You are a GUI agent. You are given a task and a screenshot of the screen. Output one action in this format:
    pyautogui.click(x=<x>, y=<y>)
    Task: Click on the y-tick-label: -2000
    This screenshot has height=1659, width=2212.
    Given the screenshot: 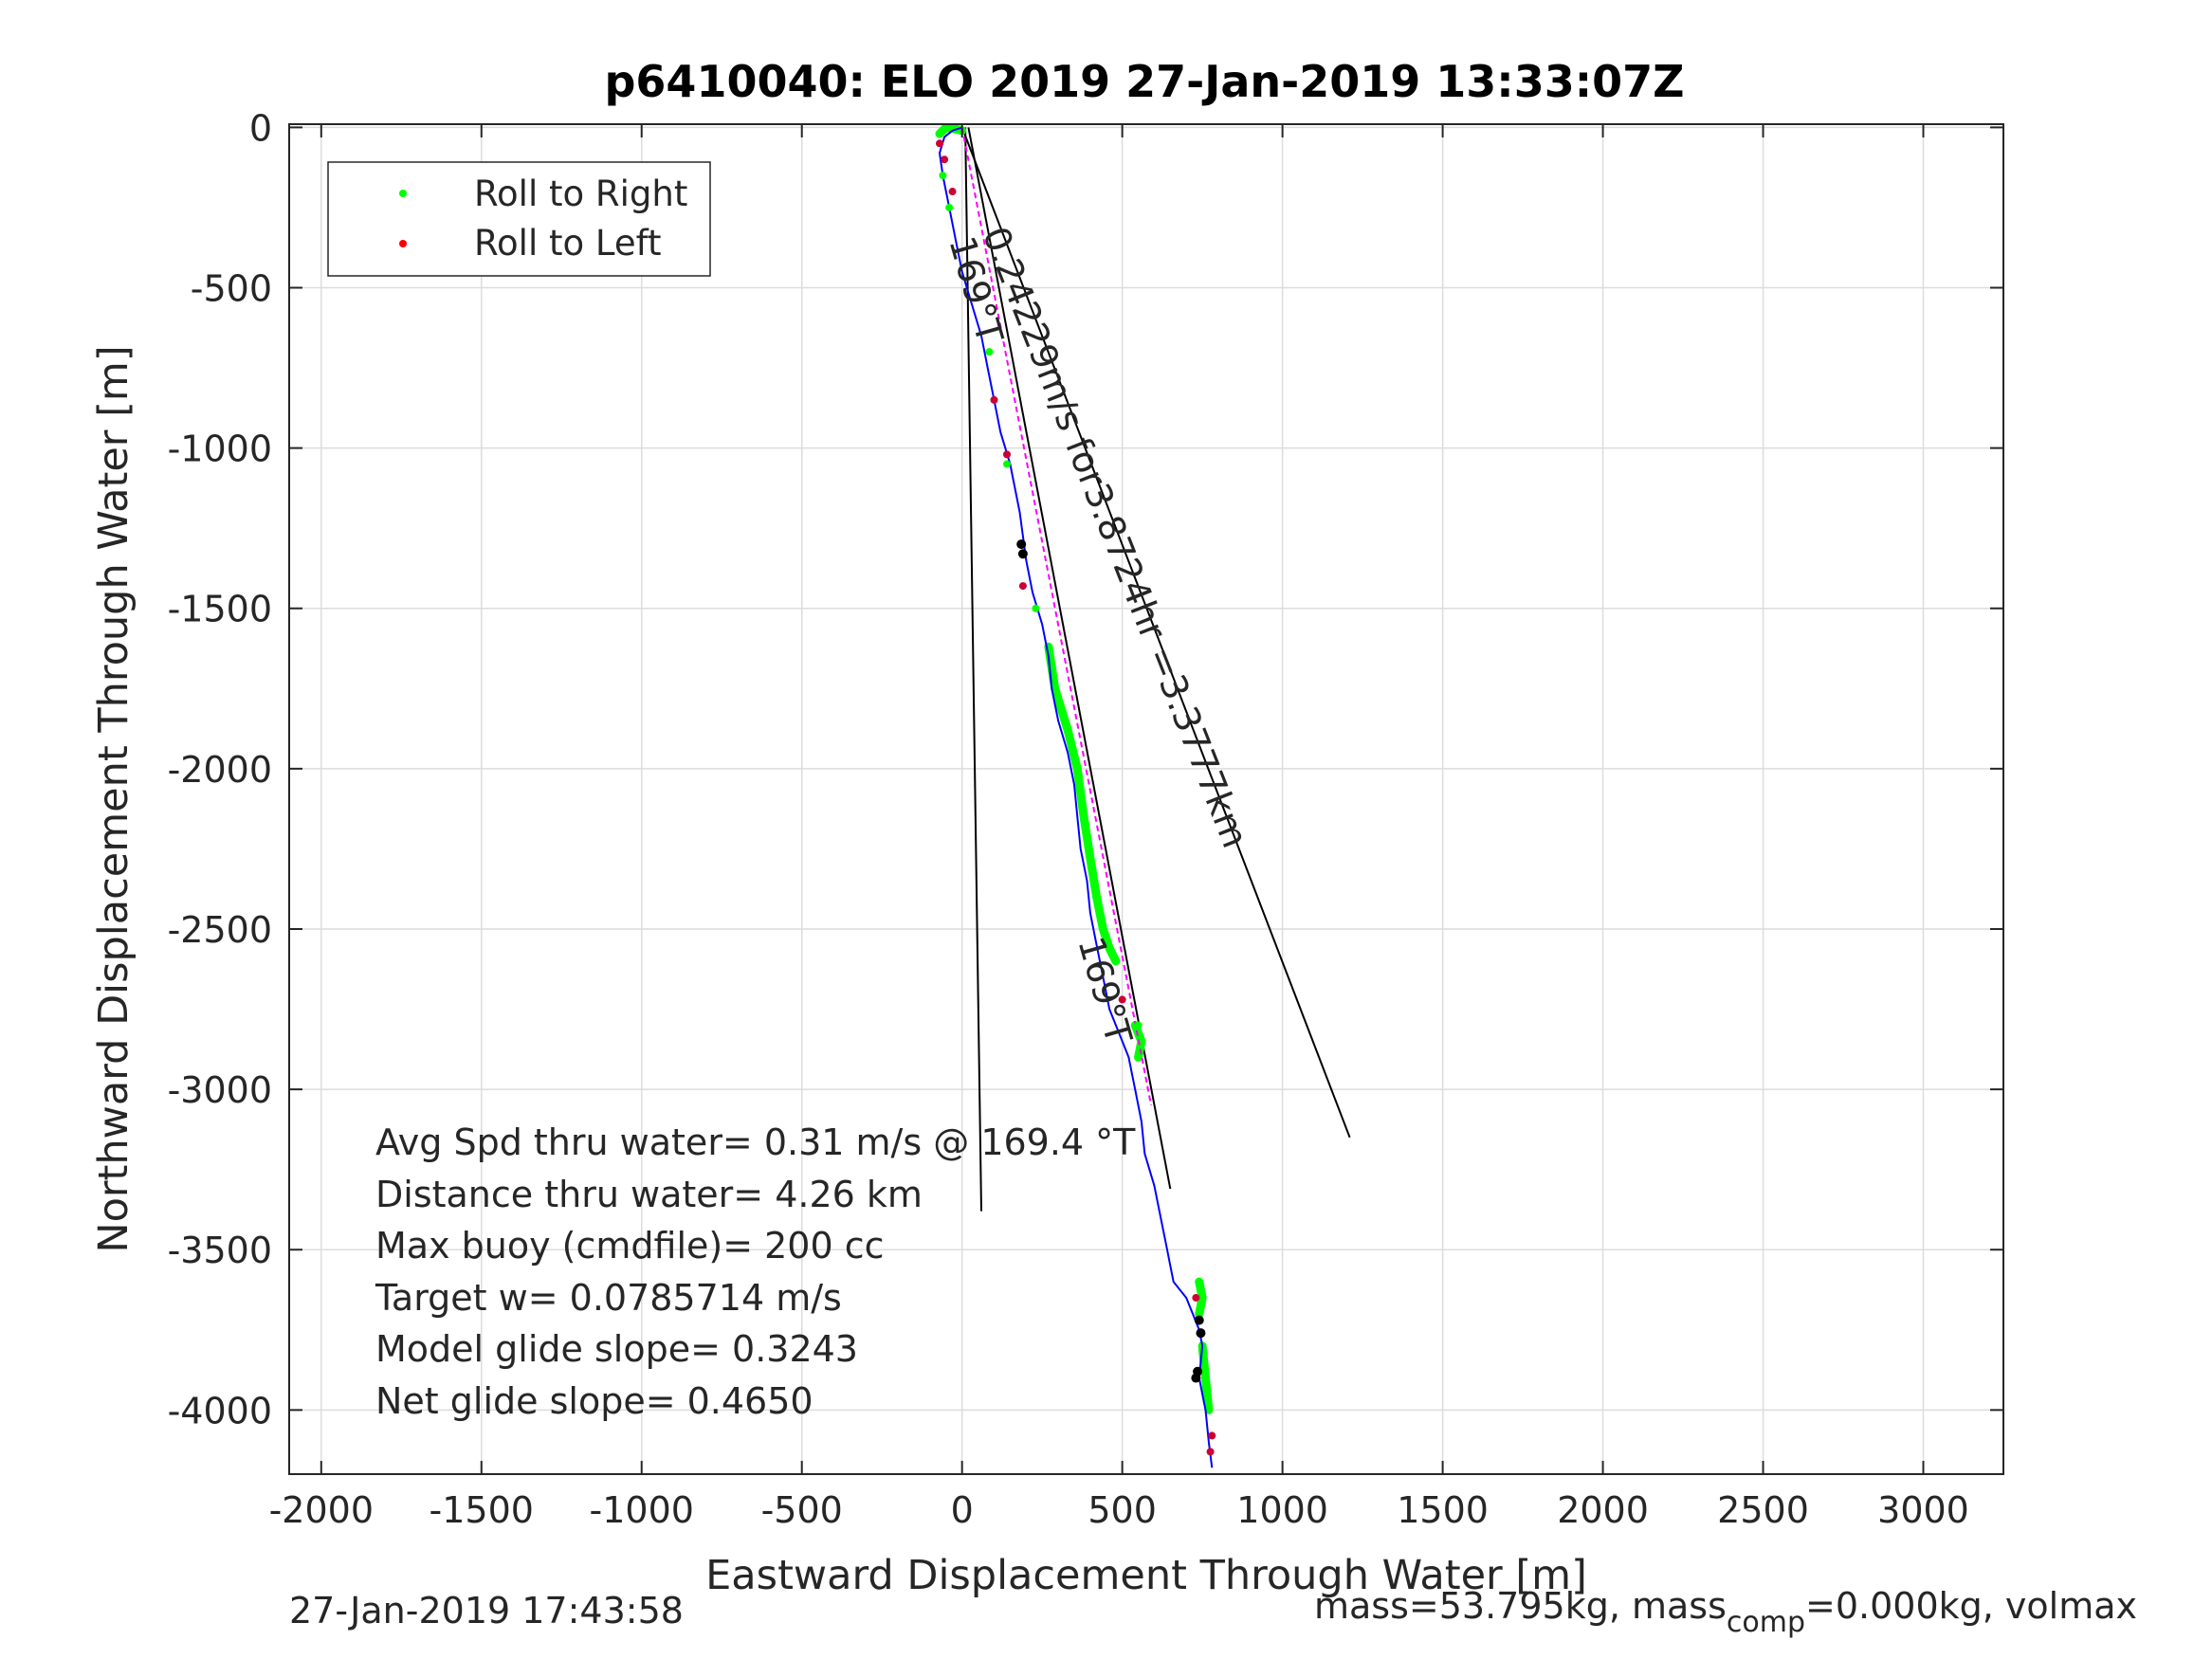 What is the action you would take?
    pyautogui.click(x=220, y=770)
    